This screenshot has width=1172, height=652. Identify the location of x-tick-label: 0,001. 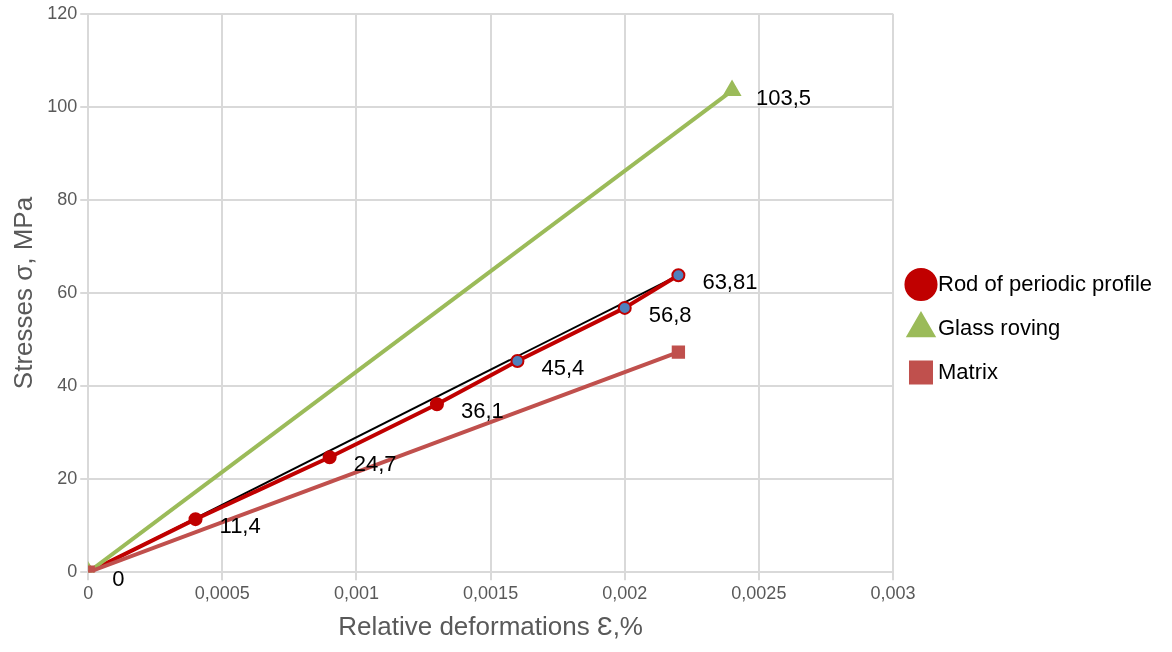
(356, 592).